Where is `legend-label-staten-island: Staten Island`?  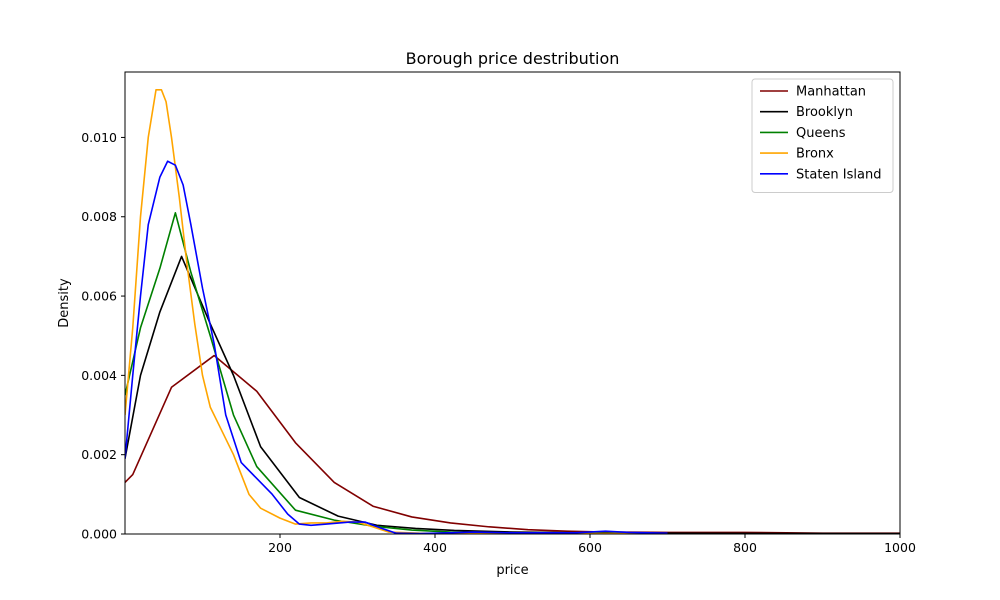 legend-label-staten-island: Staten Island is located at coordinates (838, 174).